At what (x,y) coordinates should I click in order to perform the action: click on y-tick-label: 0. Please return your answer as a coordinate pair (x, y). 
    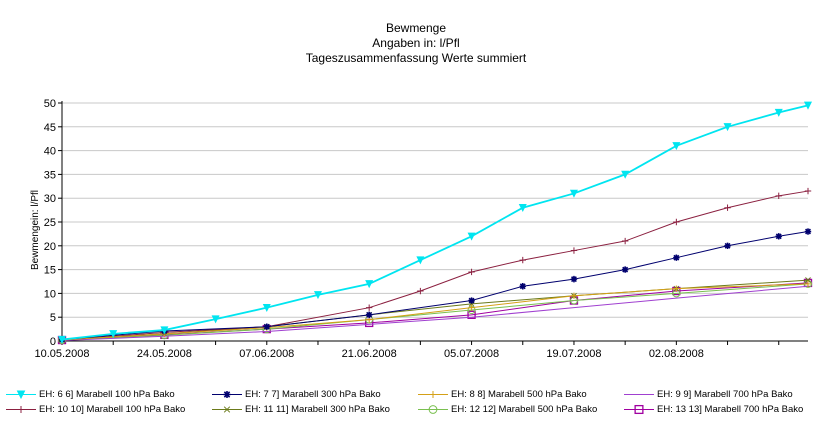
    Looking at the image, I should click on (53, 342).